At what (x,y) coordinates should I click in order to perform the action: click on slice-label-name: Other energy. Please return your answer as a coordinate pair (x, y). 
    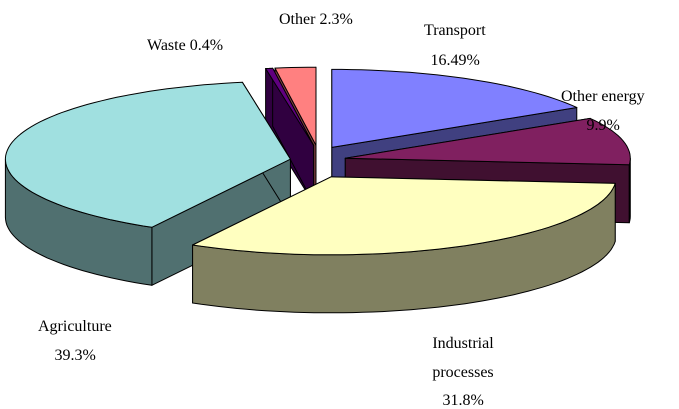
    Looking at the image, I should click on (603, 96).